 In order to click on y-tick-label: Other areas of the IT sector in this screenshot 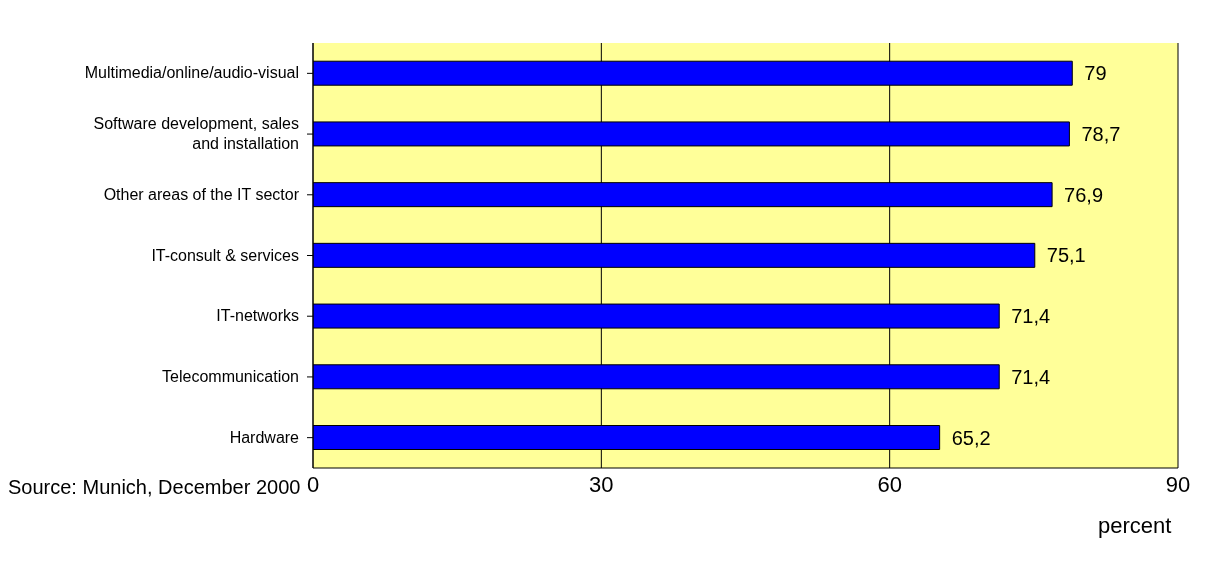, I will do `click(201, 194)`.